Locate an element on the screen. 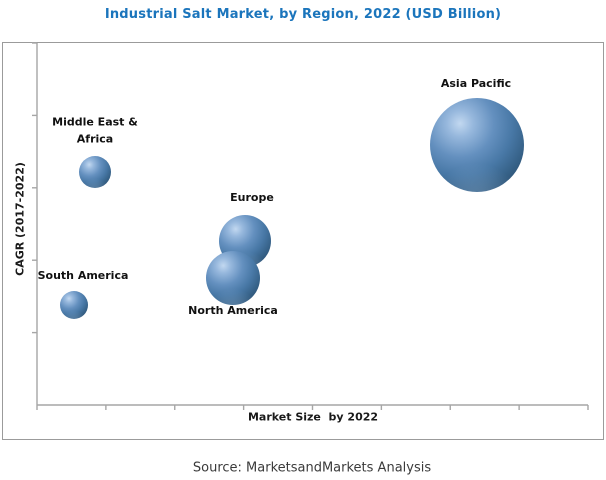 This screenshot has height=480, width=606. bubble-label-asia-pacific: Asia Pacific is located at coordinates (476, 83).